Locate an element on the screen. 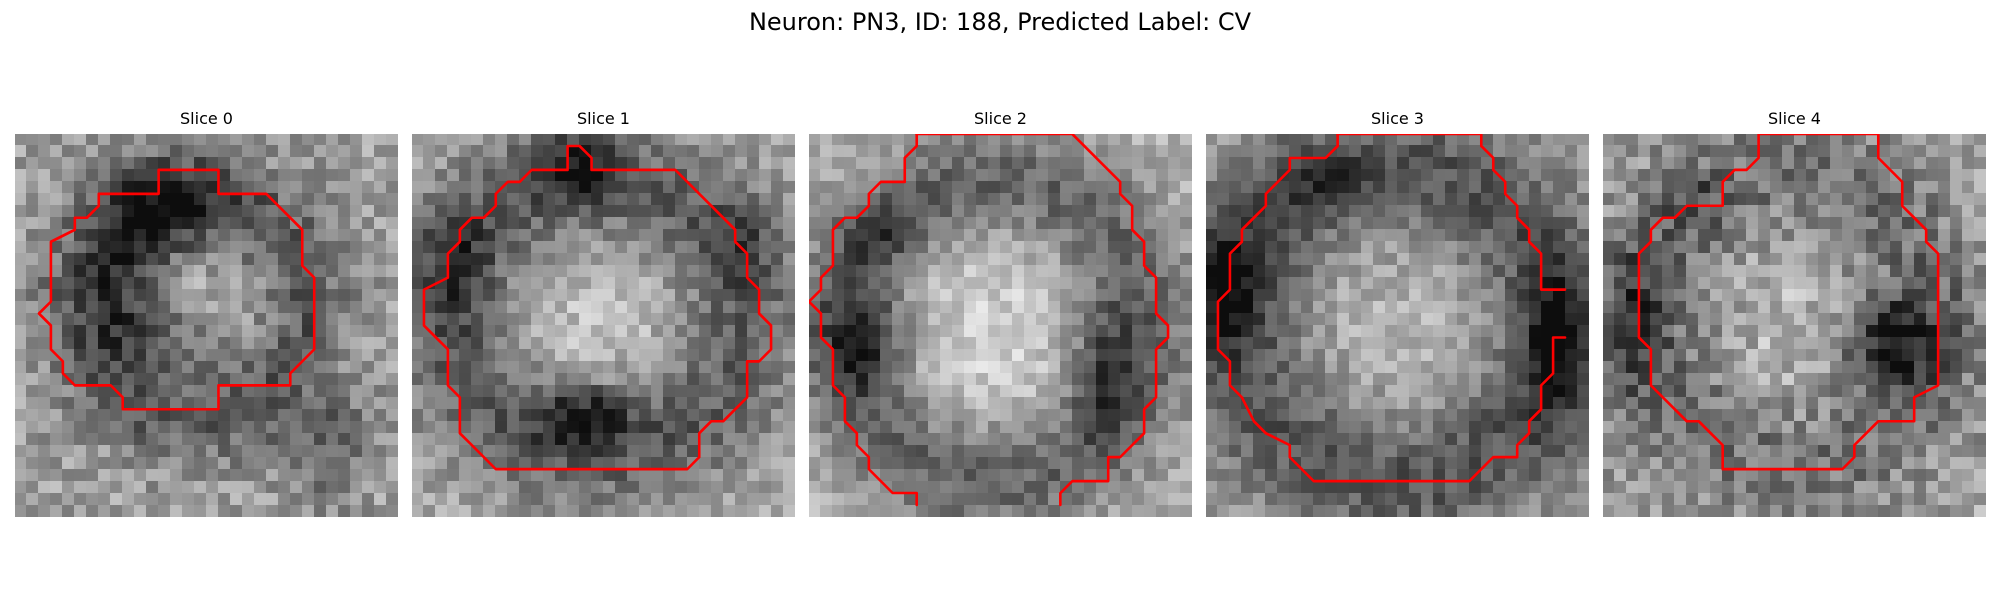  slice-title-1: Slice 1 is located at coordinates (603, 118).